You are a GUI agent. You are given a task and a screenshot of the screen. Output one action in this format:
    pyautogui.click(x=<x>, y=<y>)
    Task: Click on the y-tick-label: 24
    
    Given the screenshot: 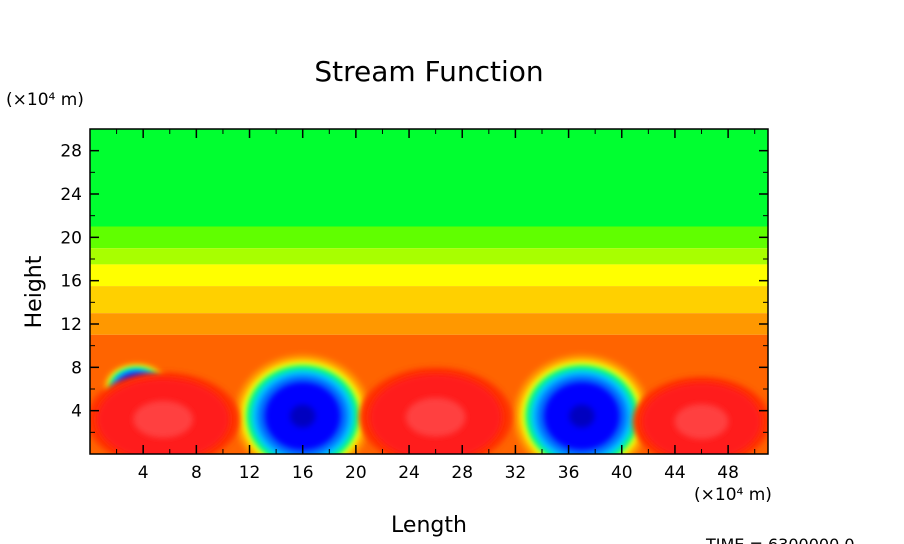 What is the action you would take?
    pyautogui.click(x=71, y=195)
    